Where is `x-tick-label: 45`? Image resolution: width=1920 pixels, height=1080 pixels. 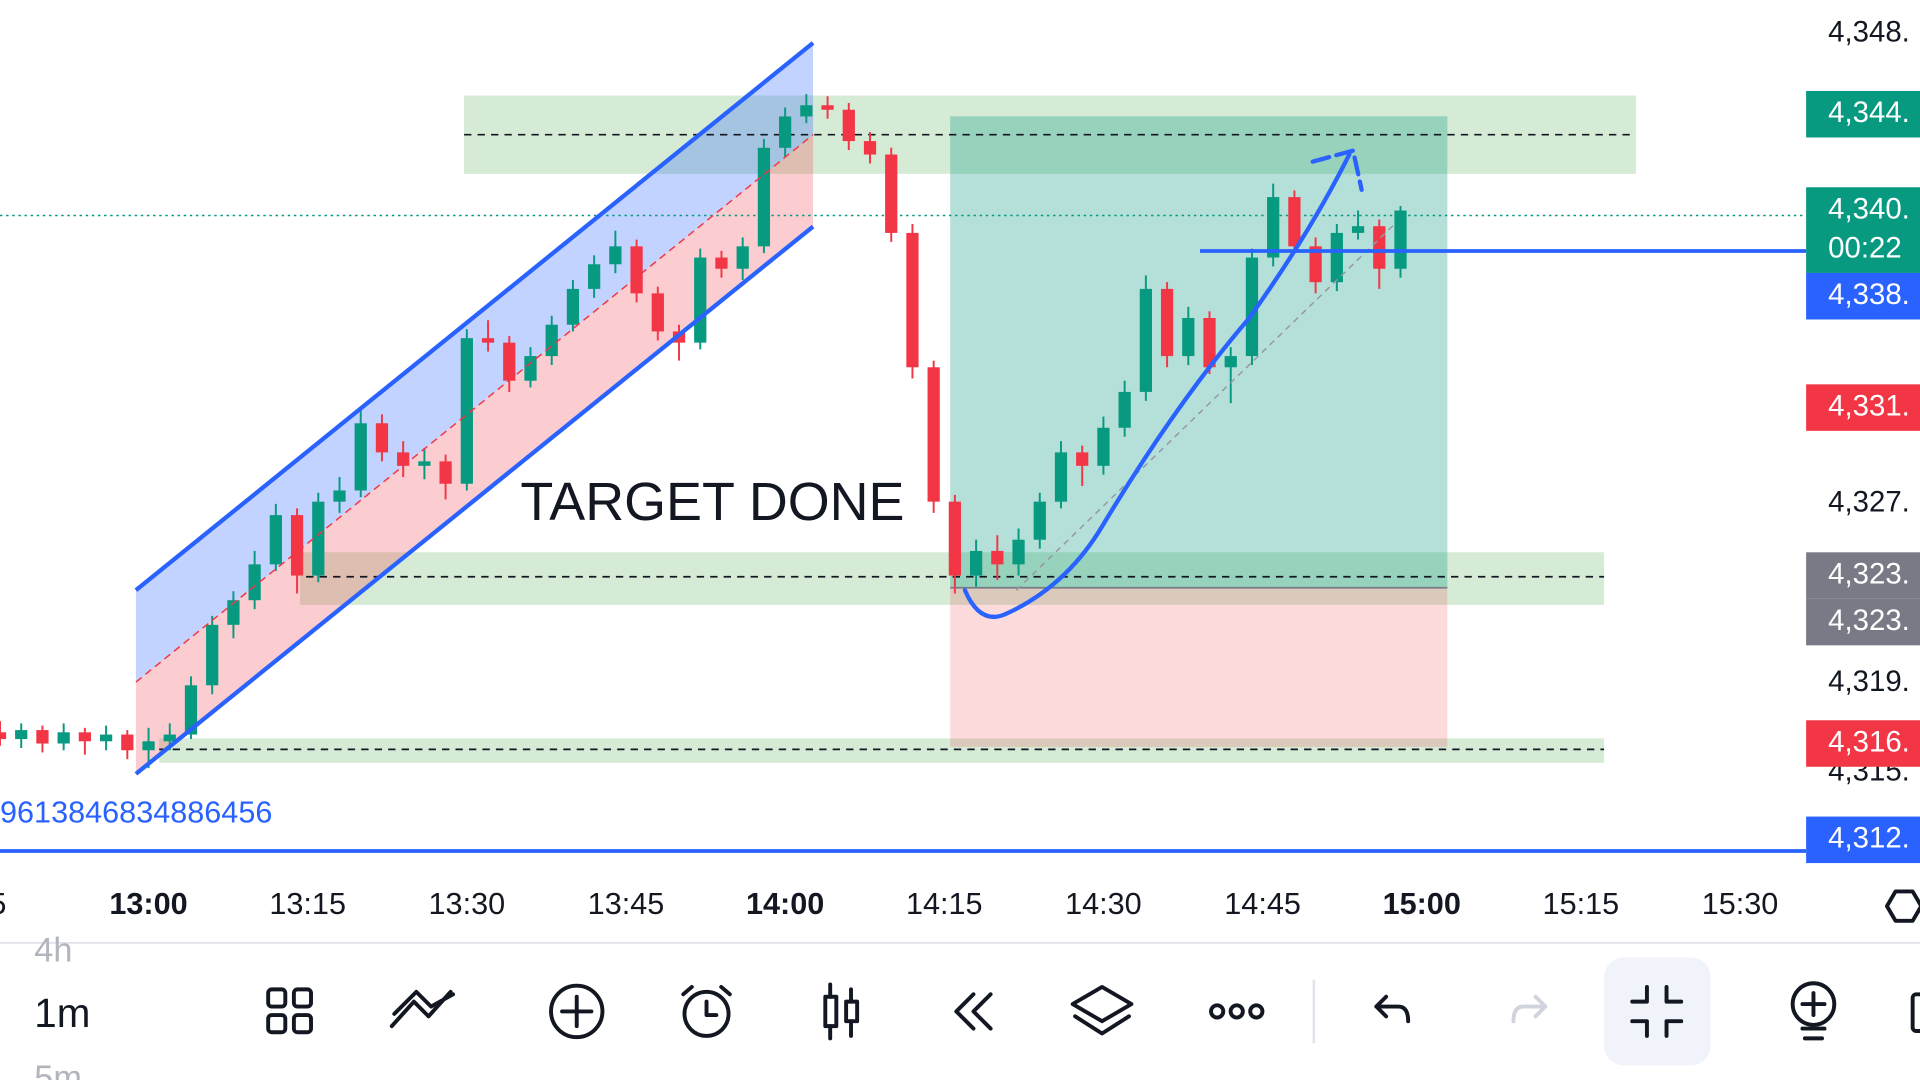
x-tick-label: 45 is located at coordinates (3, 904).